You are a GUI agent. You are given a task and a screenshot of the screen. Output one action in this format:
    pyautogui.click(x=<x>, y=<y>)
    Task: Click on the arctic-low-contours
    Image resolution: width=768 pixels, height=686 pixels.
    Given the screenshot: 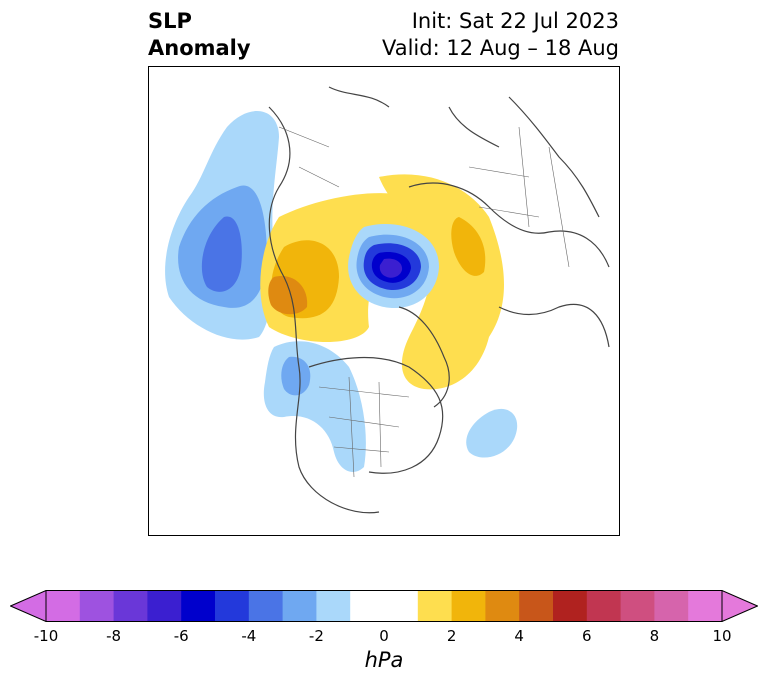 What is the action you would take?
    pyautogui.click(x=393, y=266)
    